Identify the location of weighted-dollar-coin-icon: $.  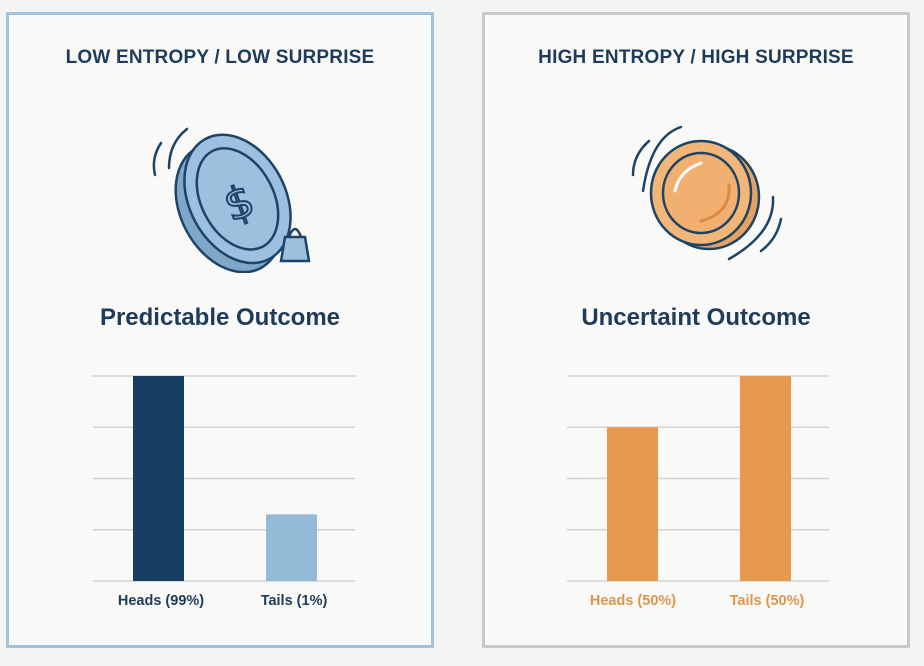
(231, 200).